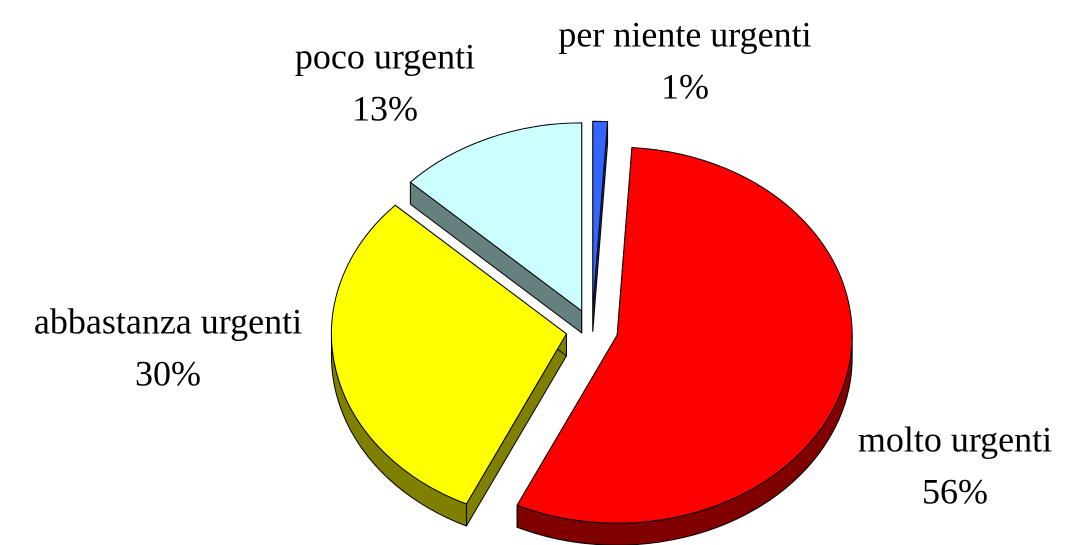  Describe the element at coordinates (168, 373) in the screenshot. I see `slice-value-label: 30%` at that location.